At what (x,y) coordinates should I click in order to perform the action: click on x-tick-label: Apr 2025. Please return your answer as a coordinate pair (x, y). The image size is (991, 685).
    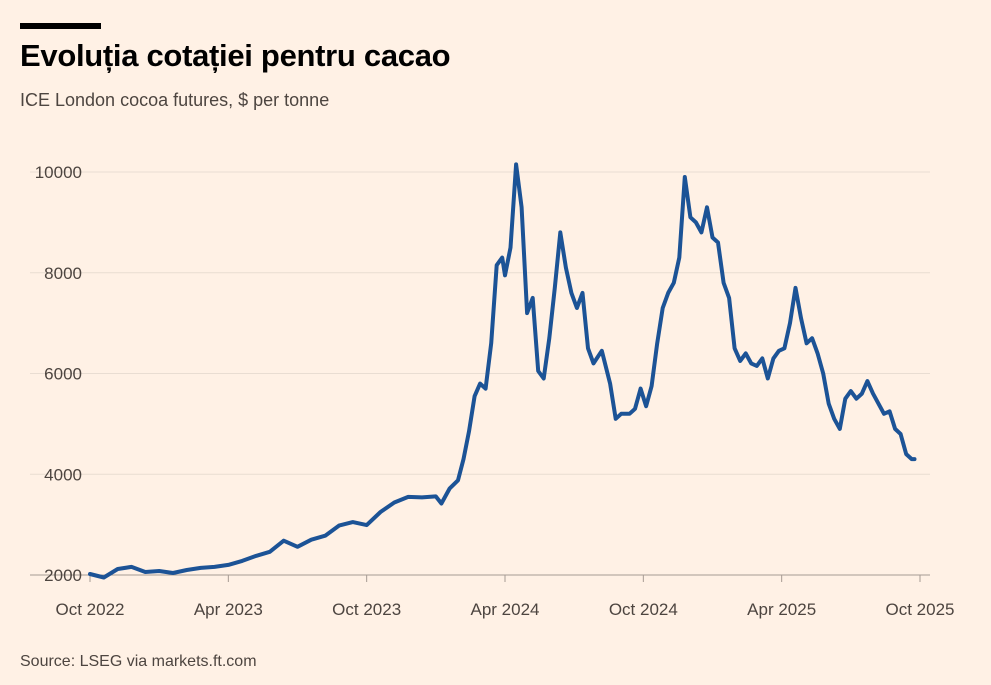
    Looking at the image, I should click on (781, 609).